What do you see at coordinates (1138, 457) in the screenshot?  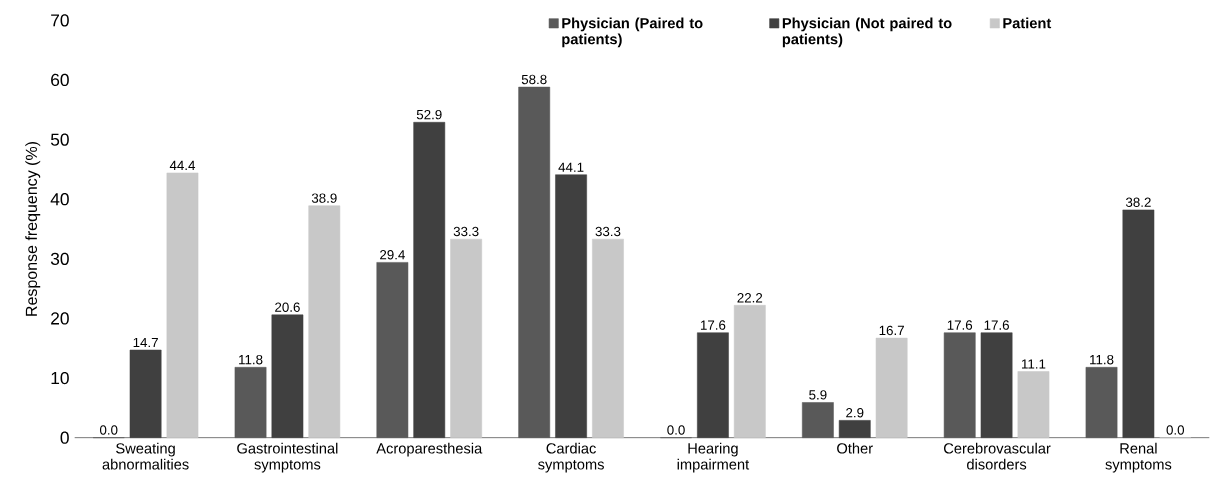 I see `x-tick-label: Renal symptoms` at bounding box center [1138, 457].